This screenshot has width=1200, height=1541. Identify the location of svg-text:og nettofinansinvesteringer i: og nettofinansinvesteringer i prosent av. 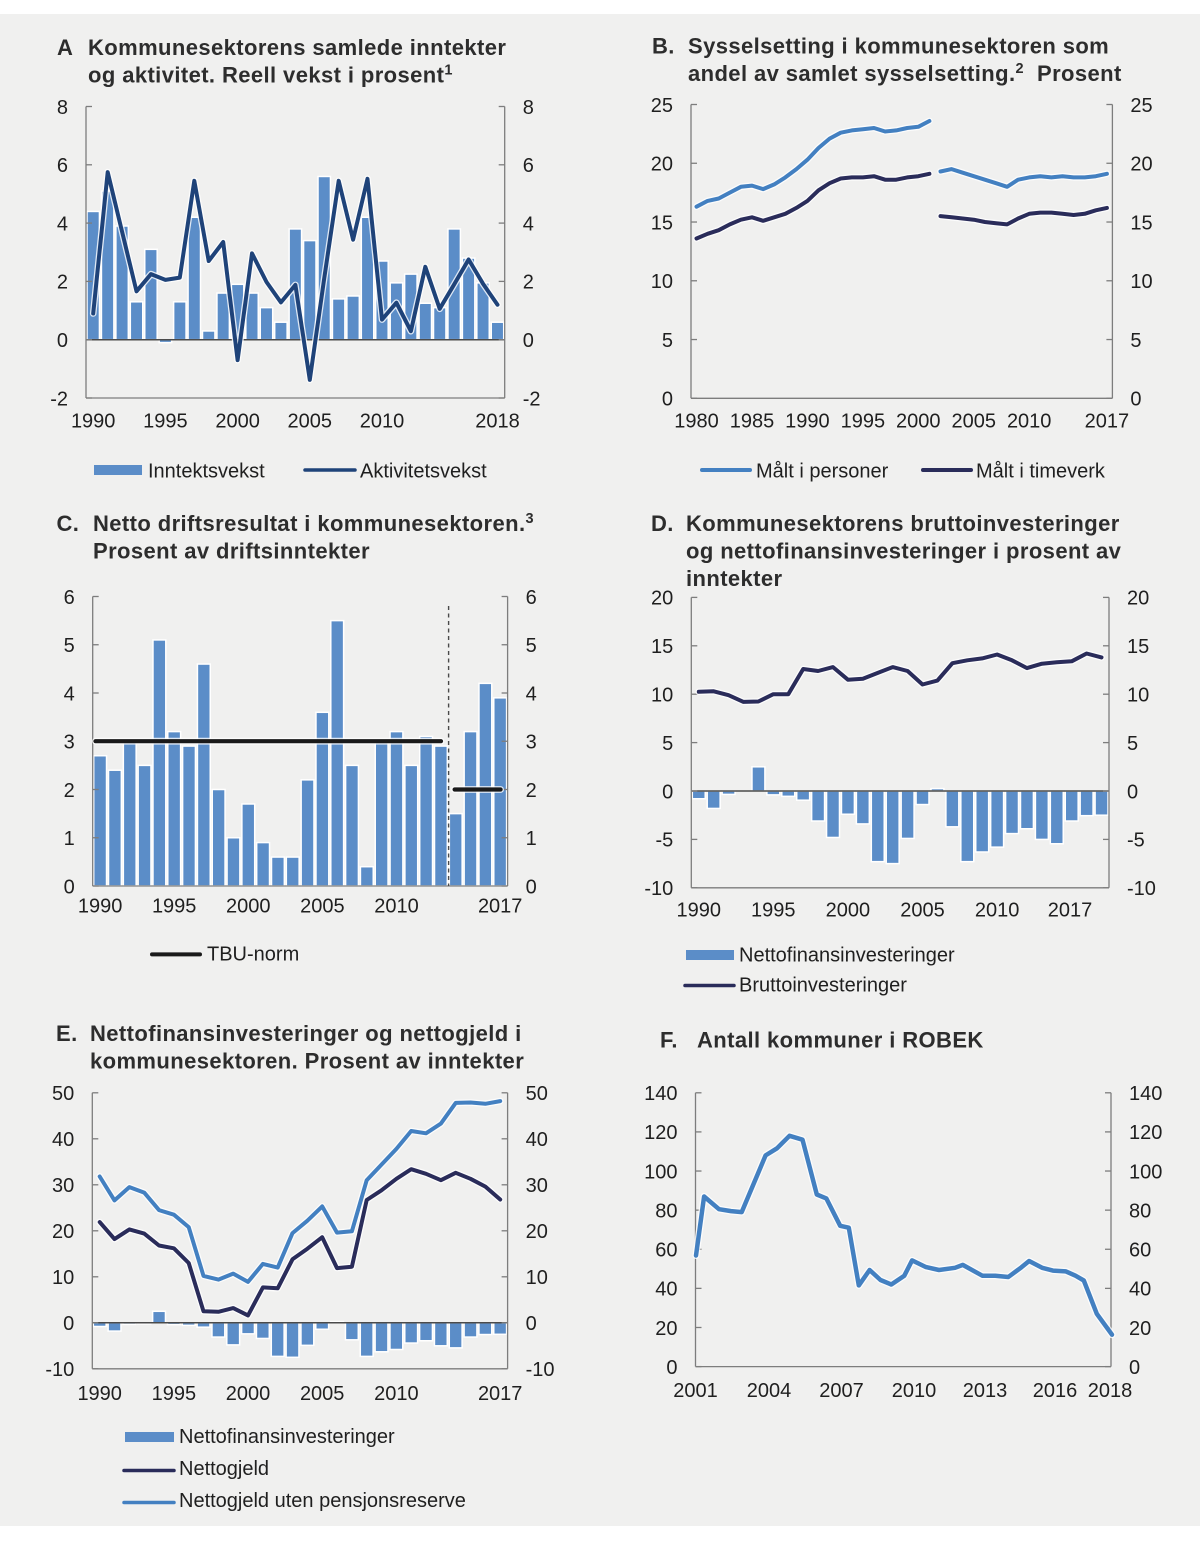
(904, 551).